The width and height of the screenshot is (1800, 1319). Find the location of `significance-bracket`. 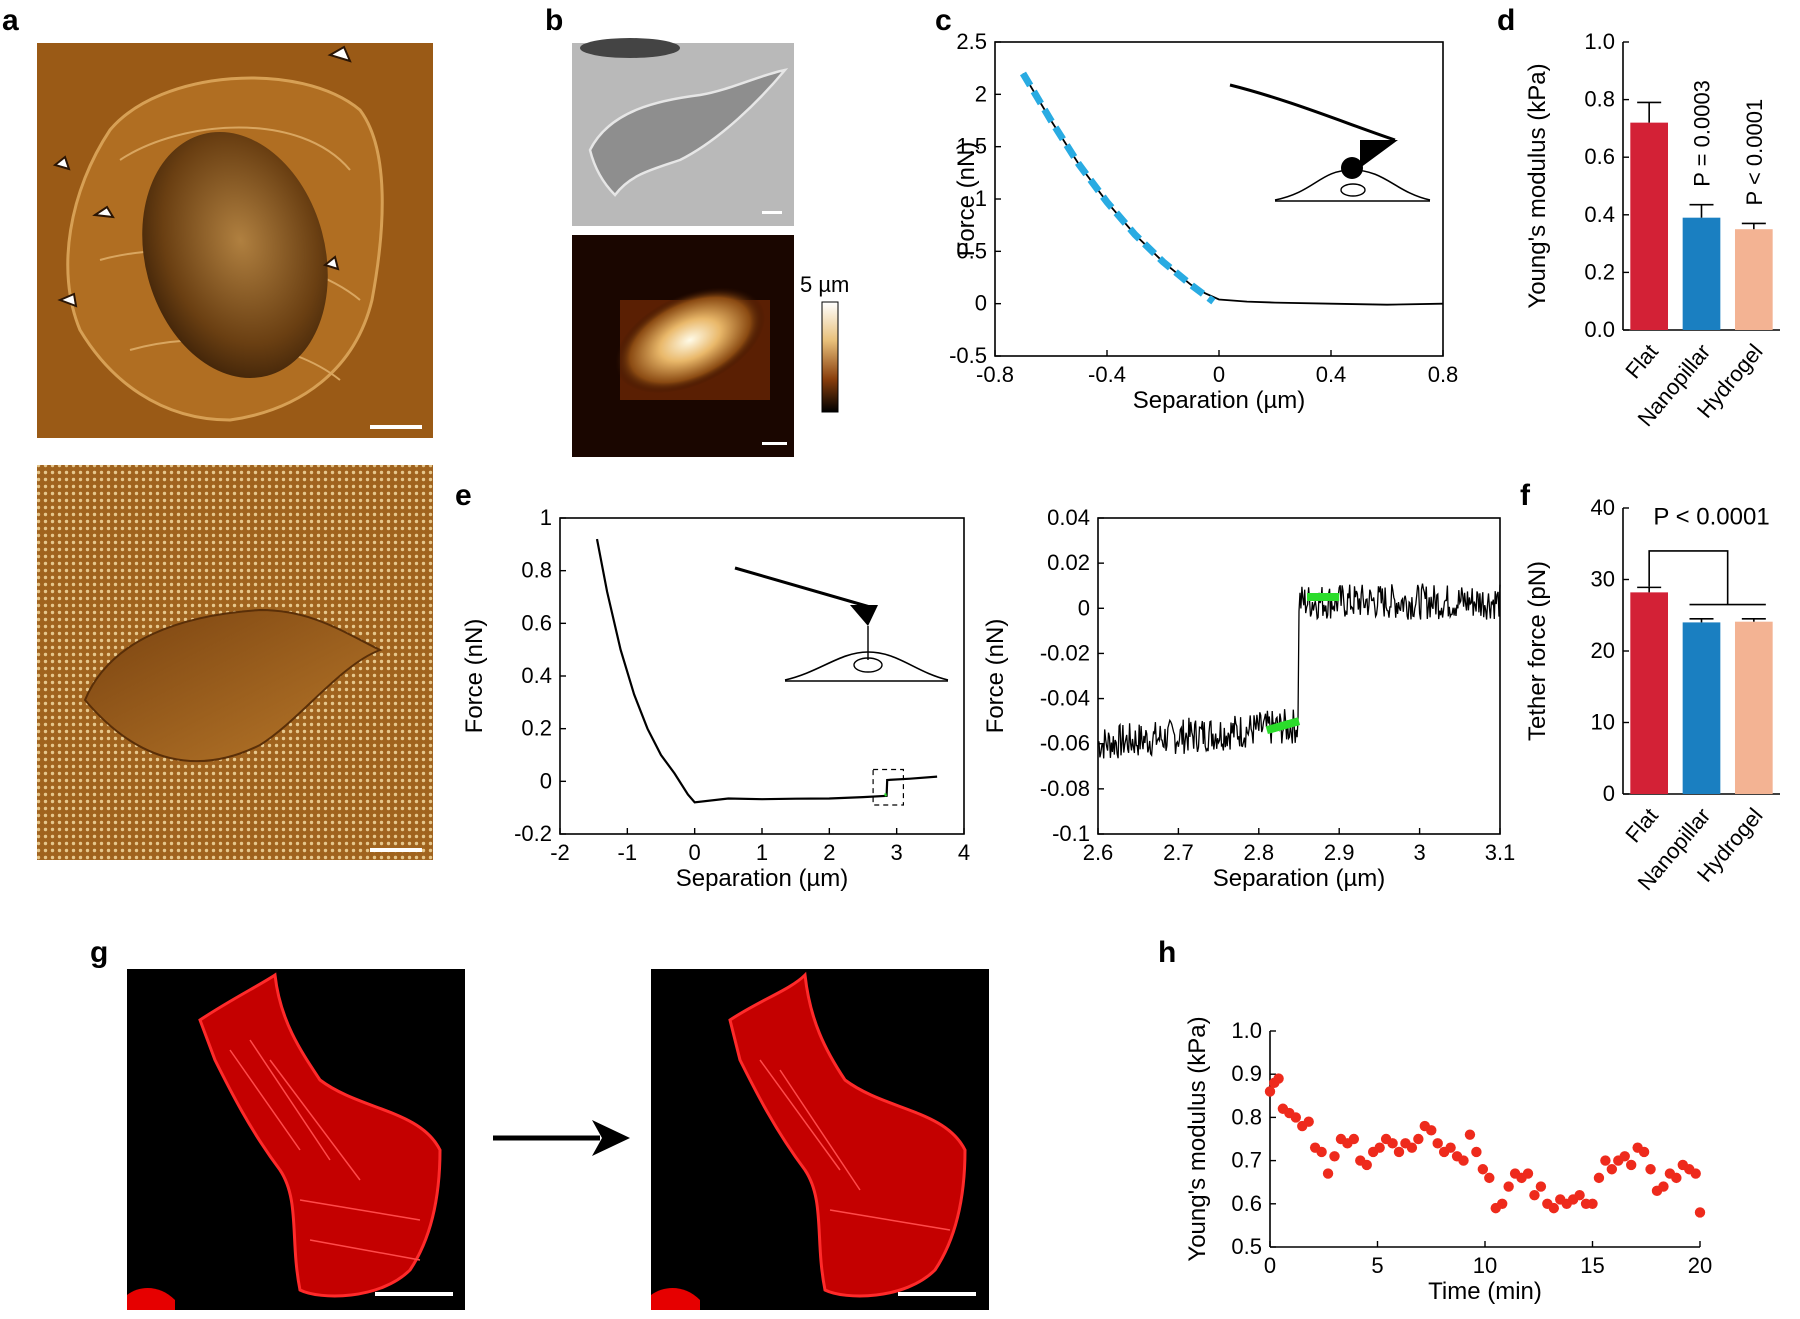

significance-bracket is located at coordinates (1688, 577).